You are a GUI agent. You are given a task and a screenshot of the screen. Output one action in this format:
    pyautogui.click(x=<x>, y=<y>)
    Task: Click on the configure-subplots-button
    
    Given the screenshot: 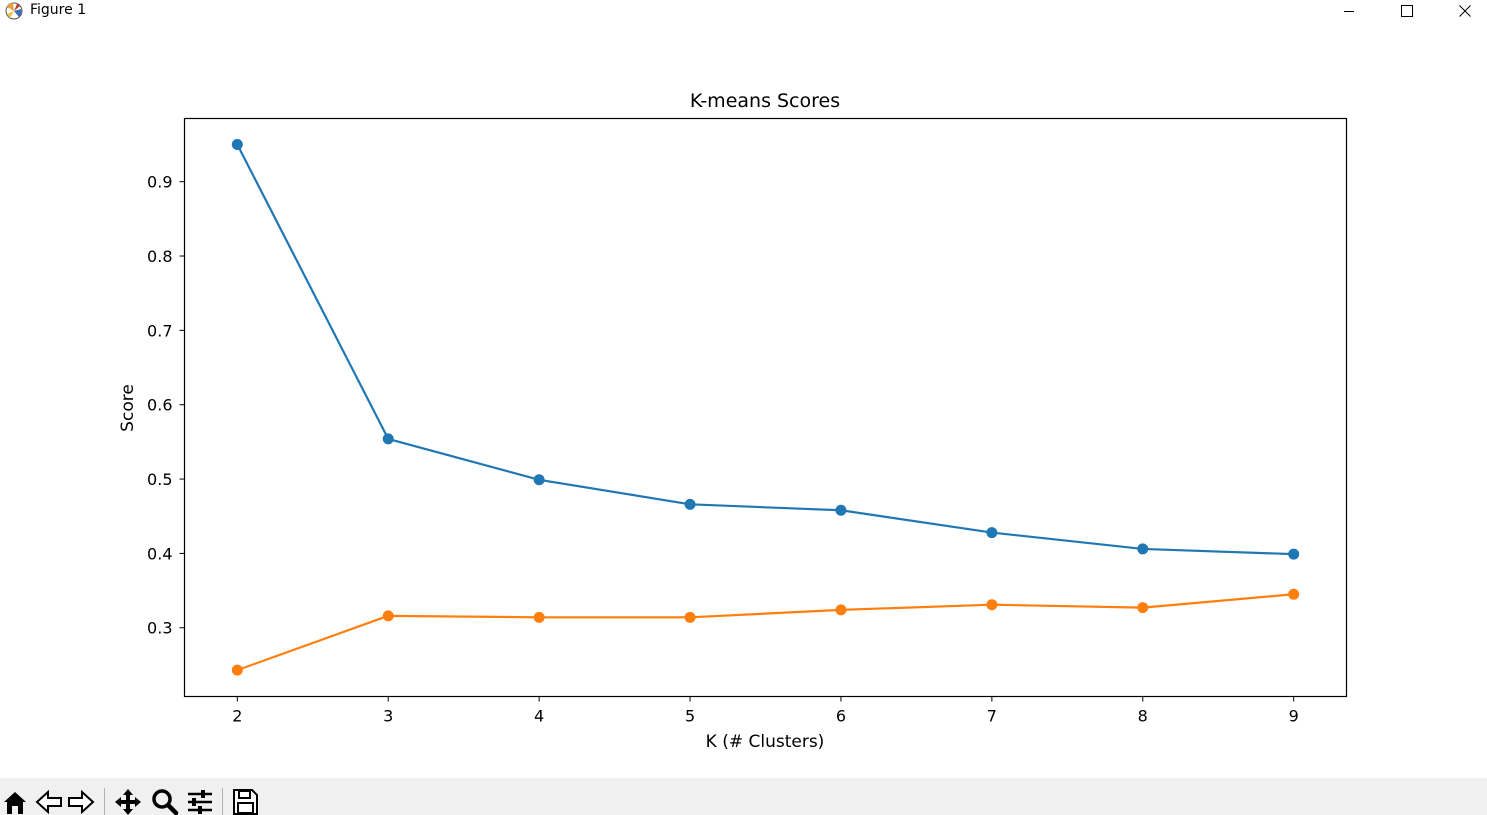 What is the action you would take?
    pyautogui.click(x=200, y=801)
    